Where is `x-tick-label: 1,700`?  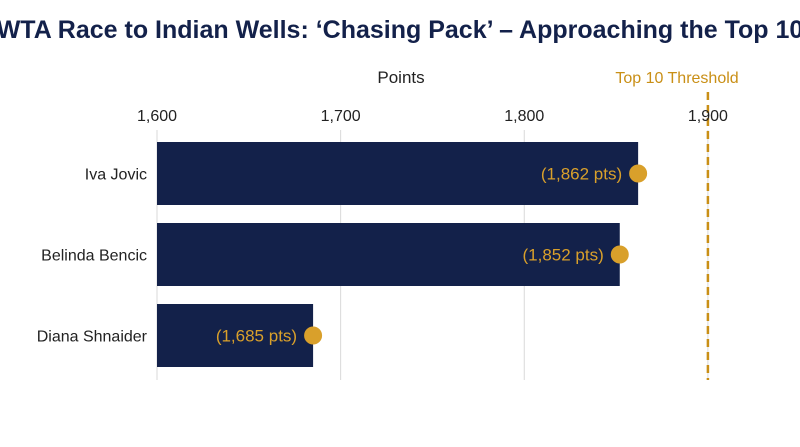
x-tick-label: 1,700 is located at coordinates (341, 116).